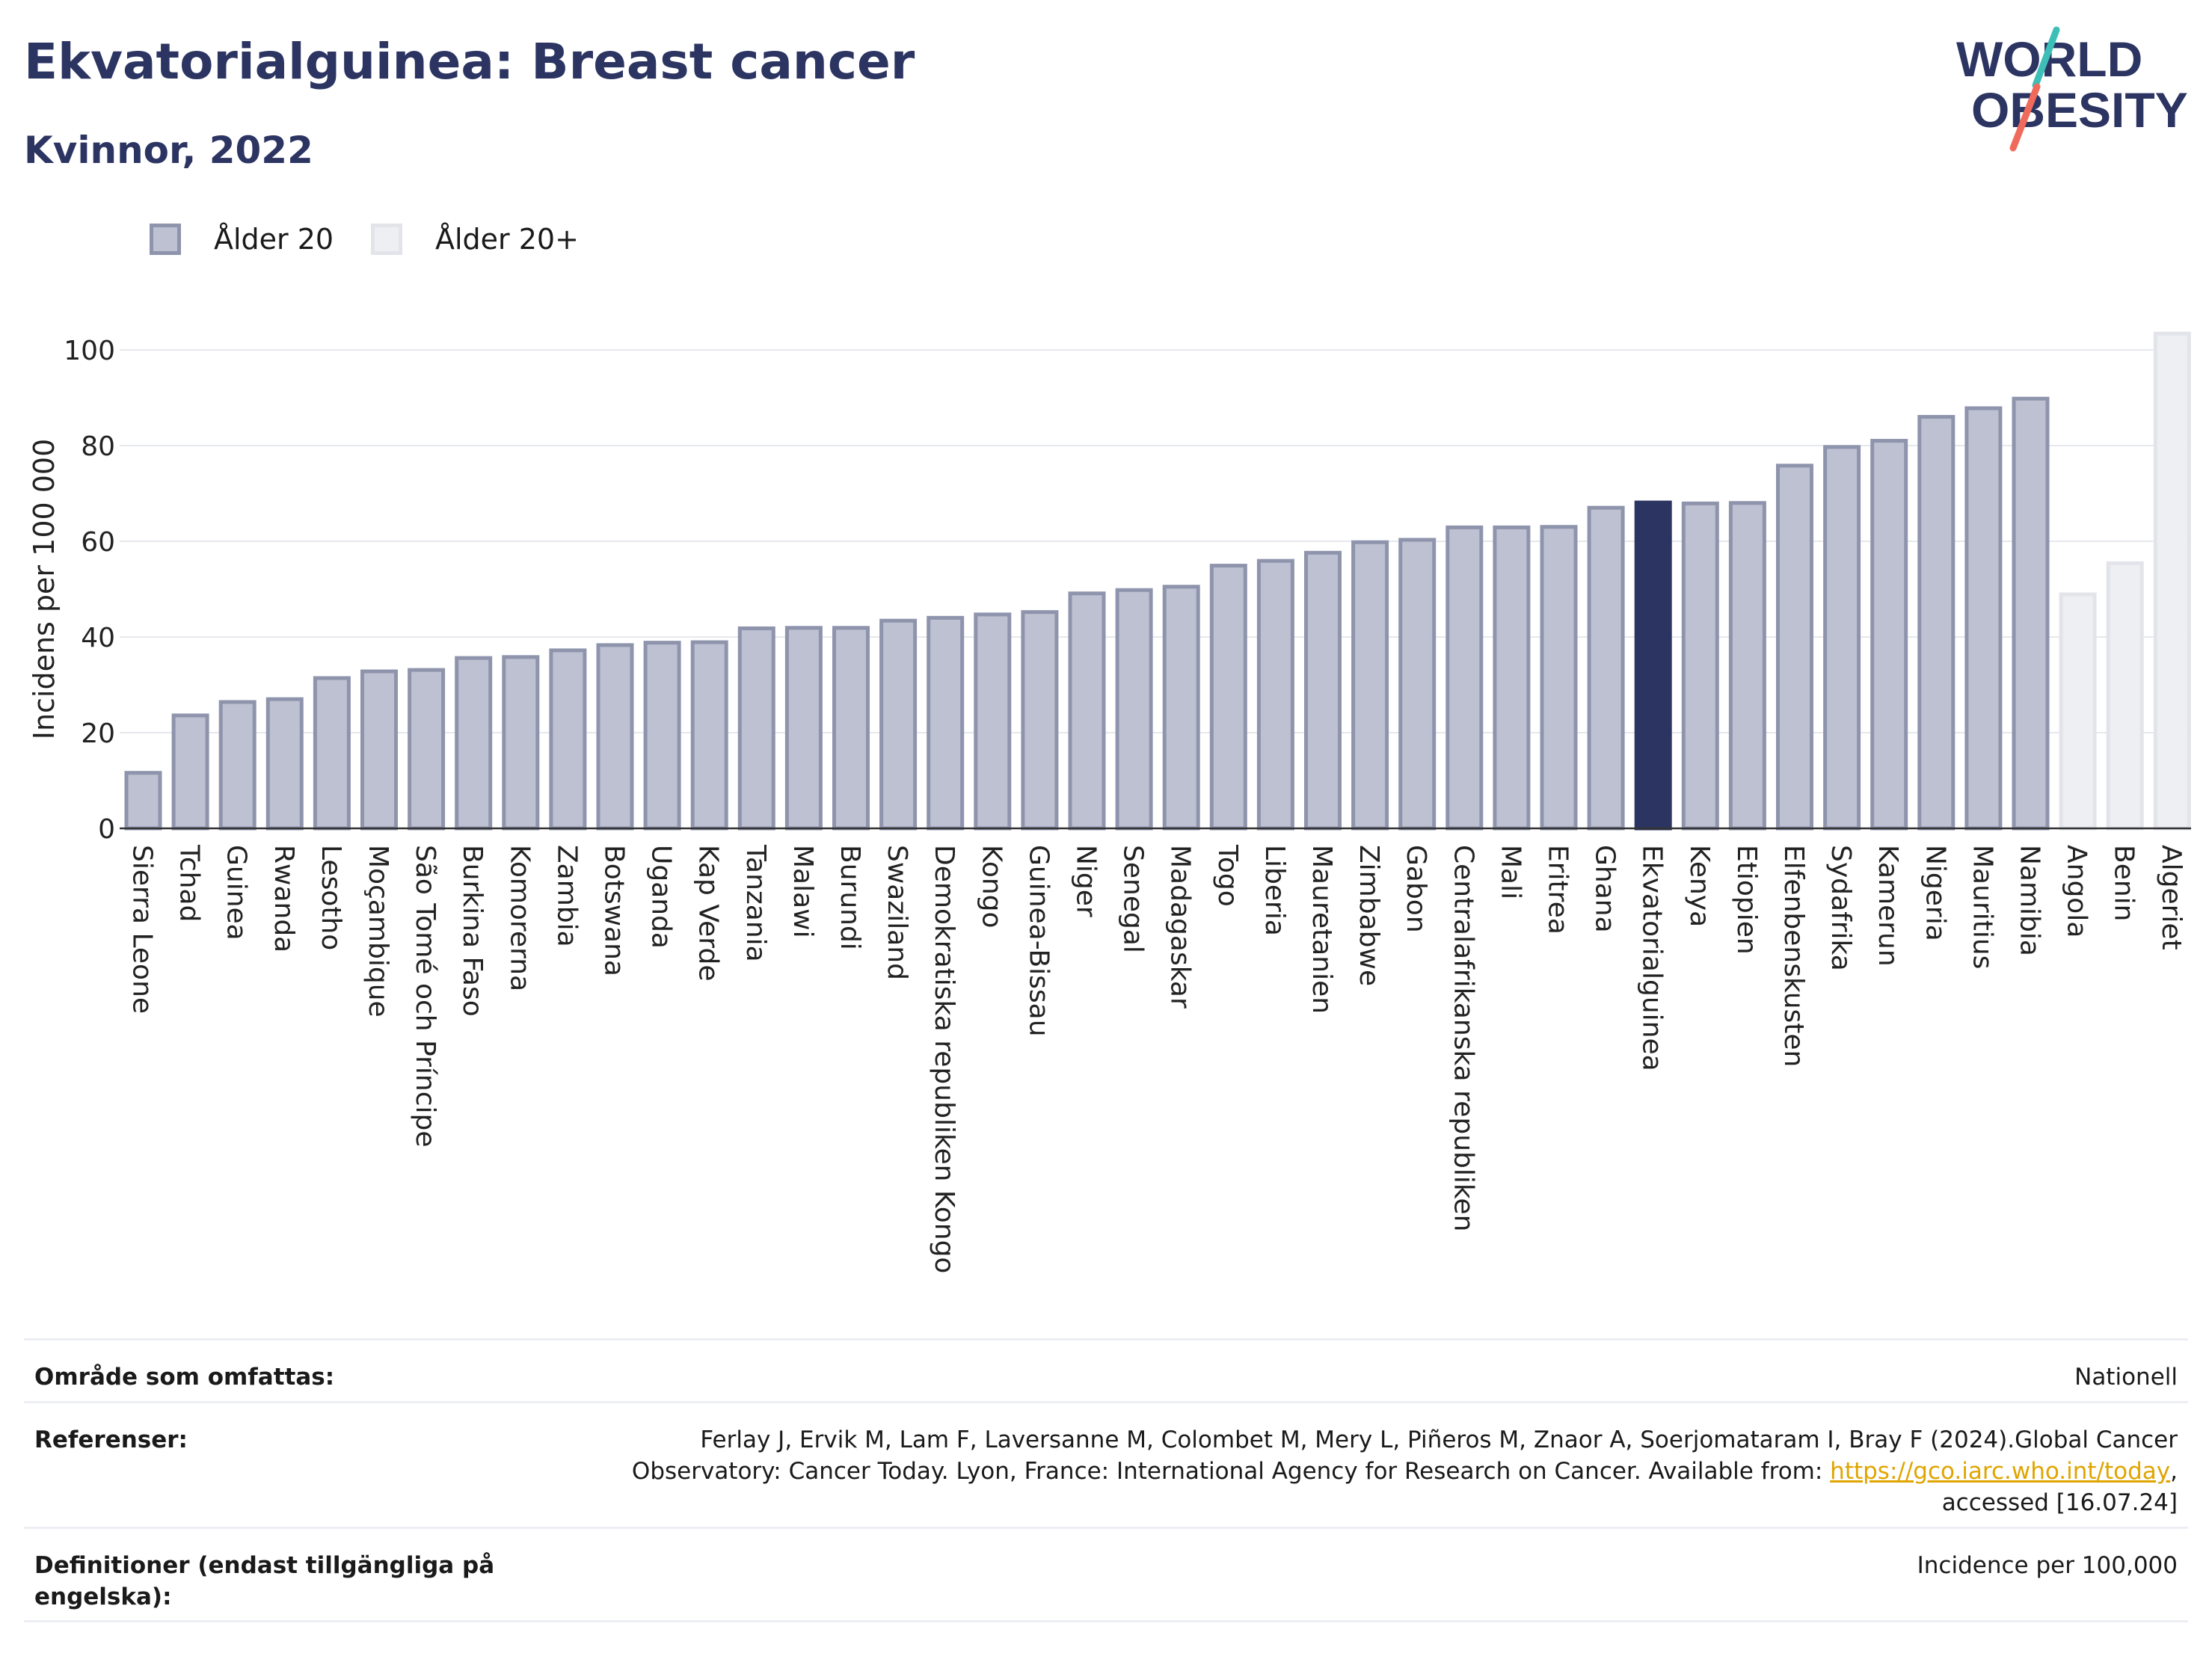 This screenshot has width=2212, height=1656. Describe the element at coordinates (2059, 1487) in the screenshot. I see `references-suffix: , accessed [16.07.24]` at that location.